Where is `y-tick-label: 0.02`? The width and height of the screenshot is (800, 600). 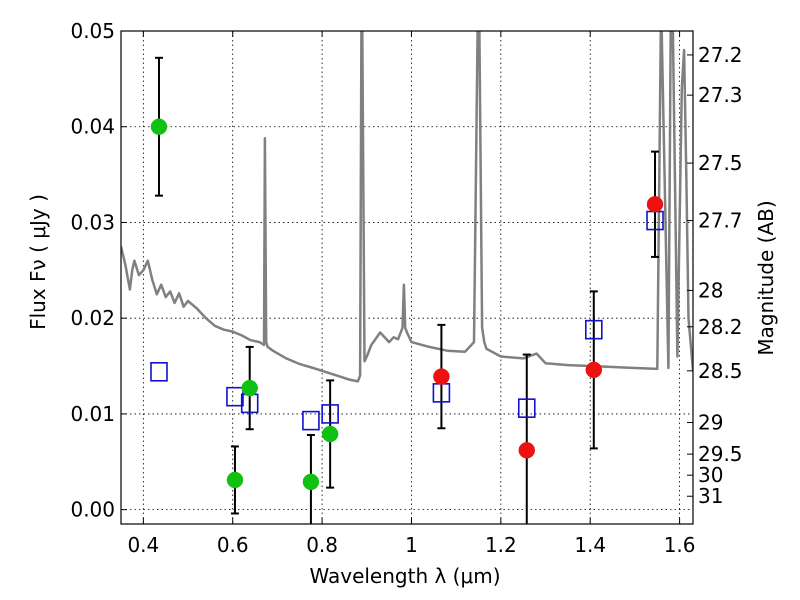
y-tick-label: 0.02 is located at coordinates (92, 318).